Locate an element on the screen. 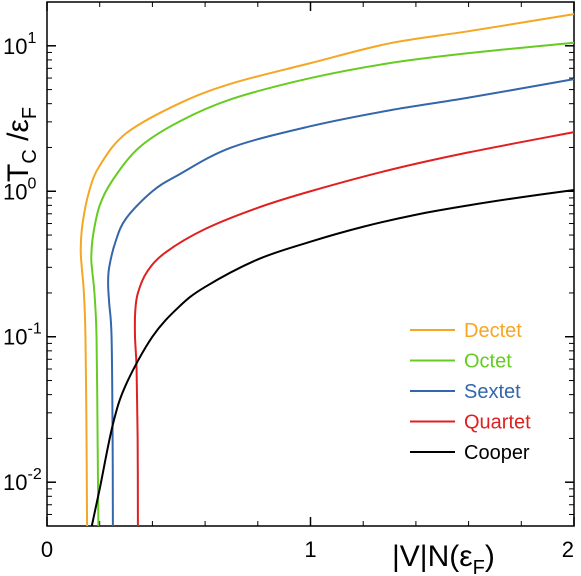 The width and height of the screenshot is (581, 576). legend-label-cooper: Cooper is located at coordinates (497, 453).